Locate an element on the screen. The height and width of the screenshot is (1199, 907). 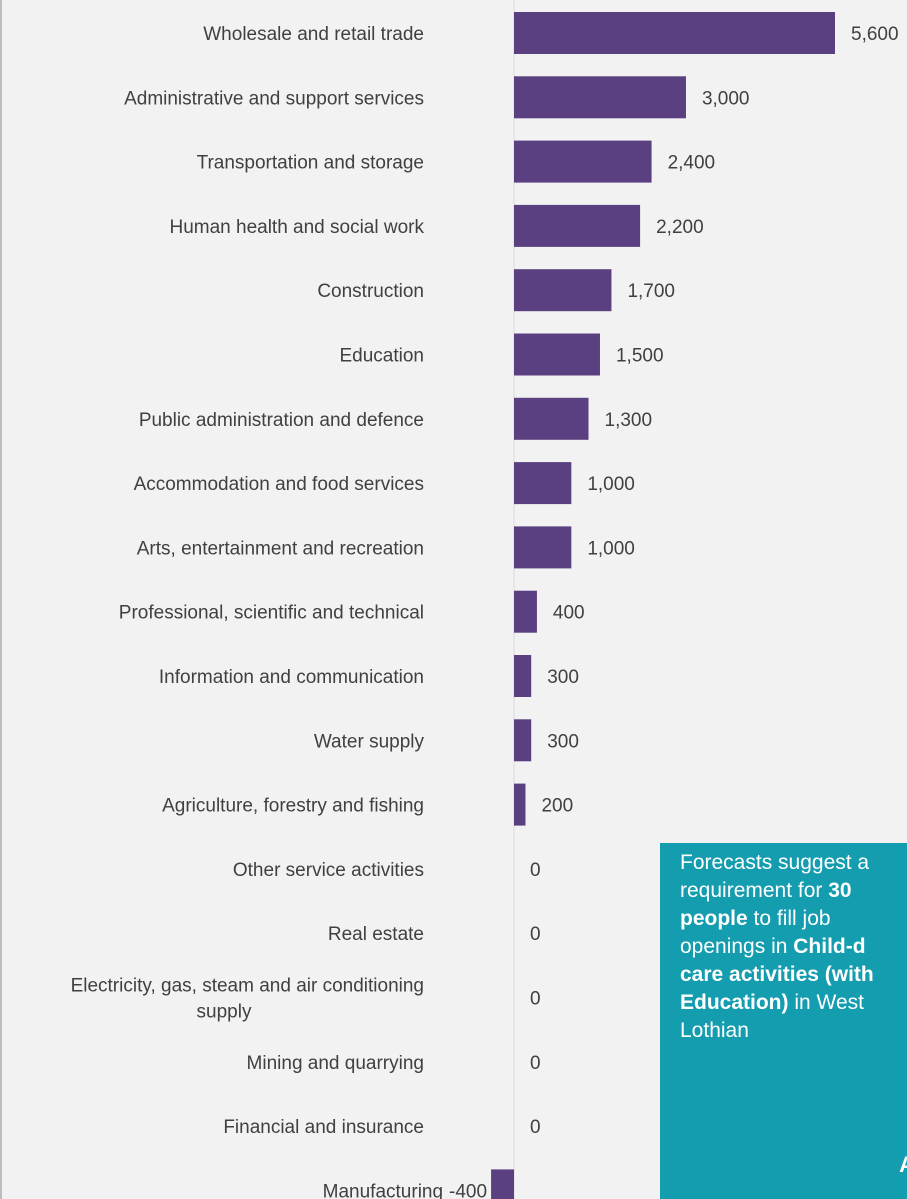
category-label: Administrative and support services is located at coordinates (274, 98).